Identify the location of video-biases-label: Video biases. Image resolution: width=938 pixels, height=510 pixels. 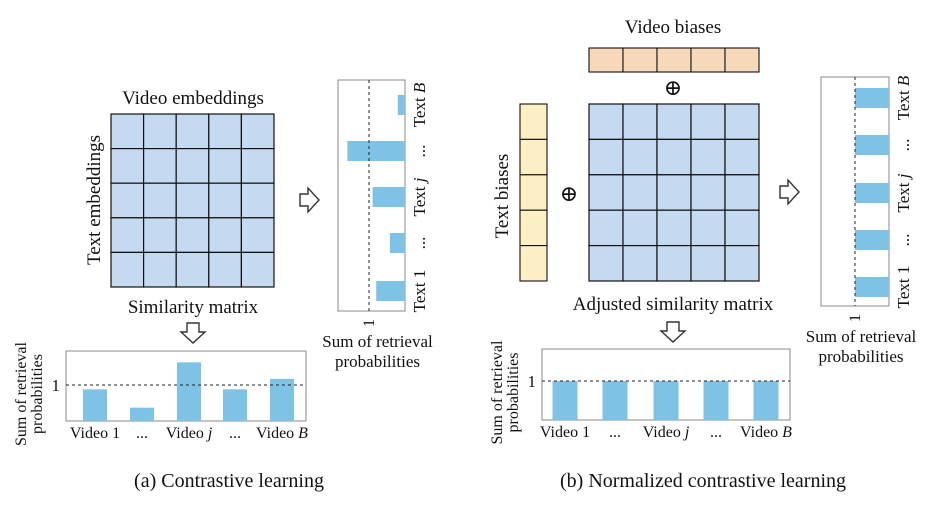
(673, 27).